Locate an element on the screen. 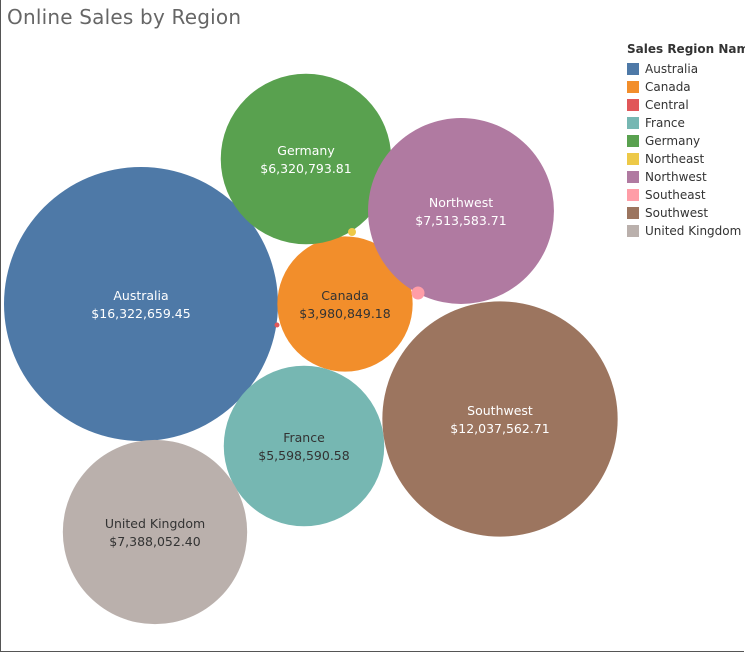  bubble-southwest: Southwest $12,037,562.71 is located at coordinates (500, 419).